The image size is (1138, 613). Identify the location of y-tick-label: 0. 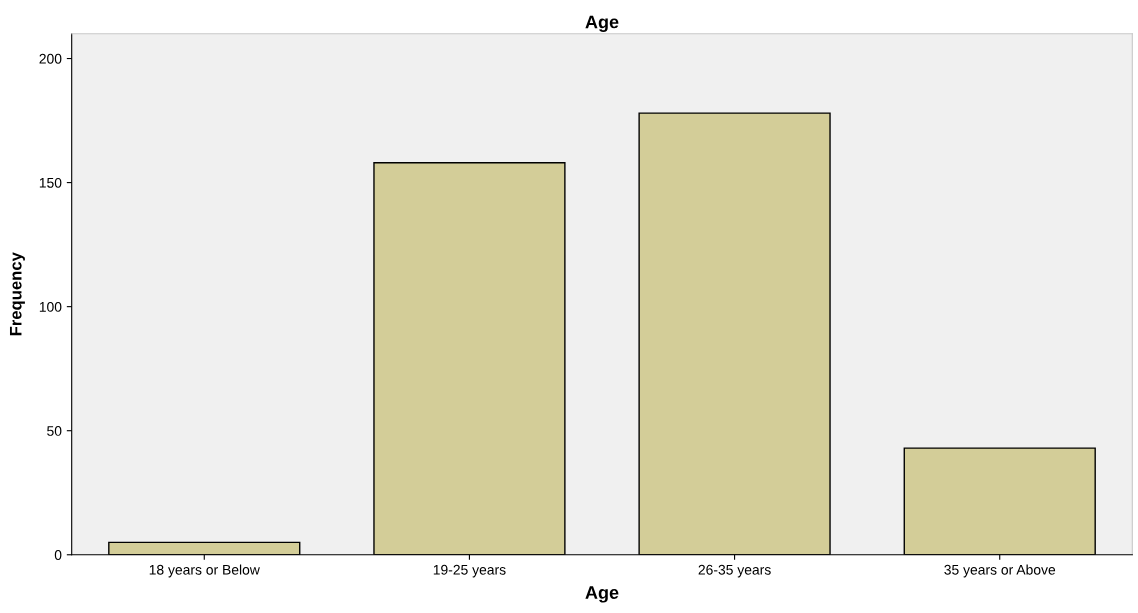
(58, 555).